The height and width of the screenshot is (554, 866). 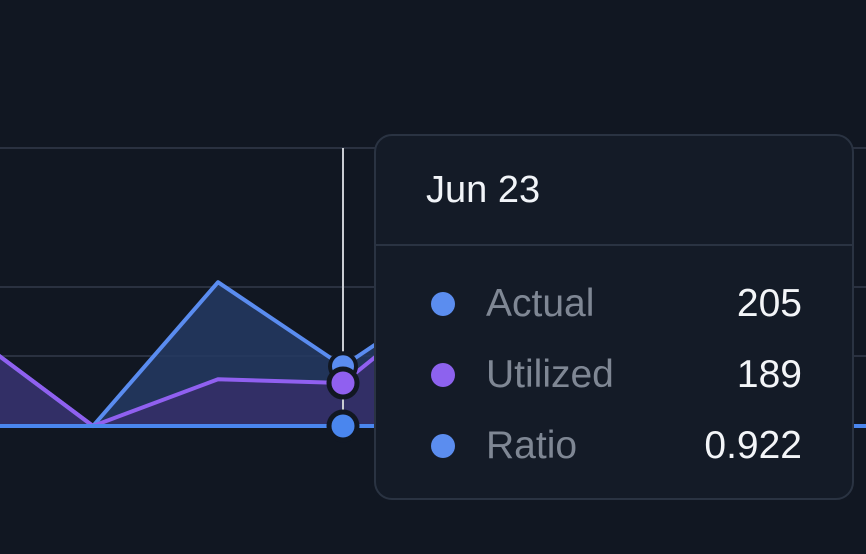 What do you see at coordinates (483, 189) in the screenshot?
I see `tooltip-date: Jun 23` at bounding box center [483, 189].